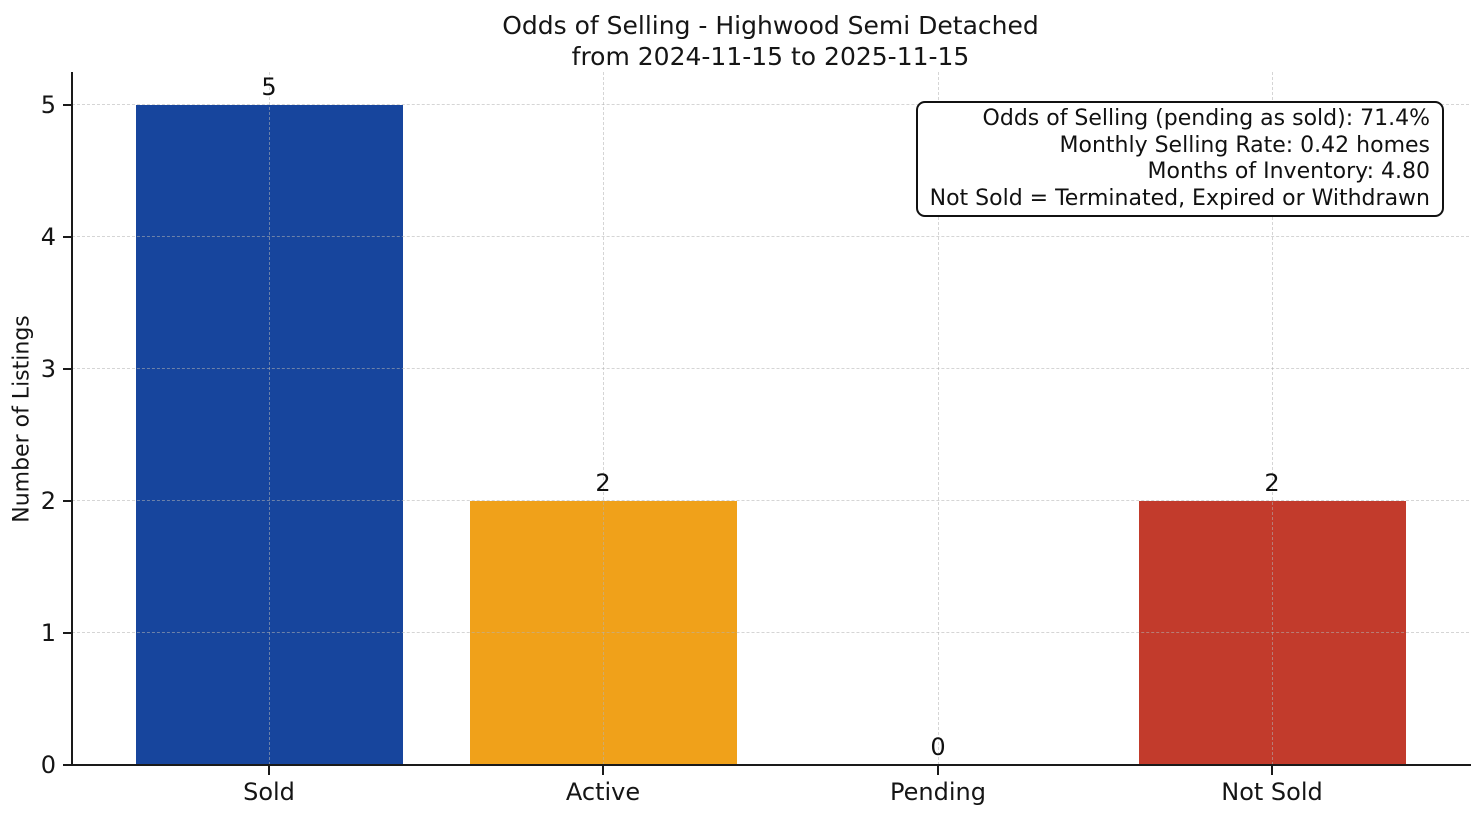 This screenshot has width=1481, height=816. I want to click on v-gridline-not-sold, so click(1272, 418).